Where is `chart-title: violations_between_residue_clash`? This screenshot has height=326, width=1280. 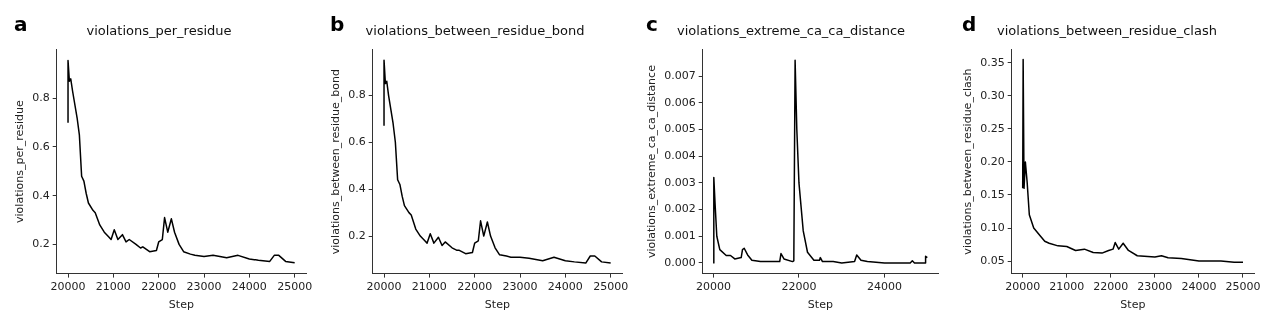 chart-title: violations_between_residue_clash is located at coordinates (1107, 31).